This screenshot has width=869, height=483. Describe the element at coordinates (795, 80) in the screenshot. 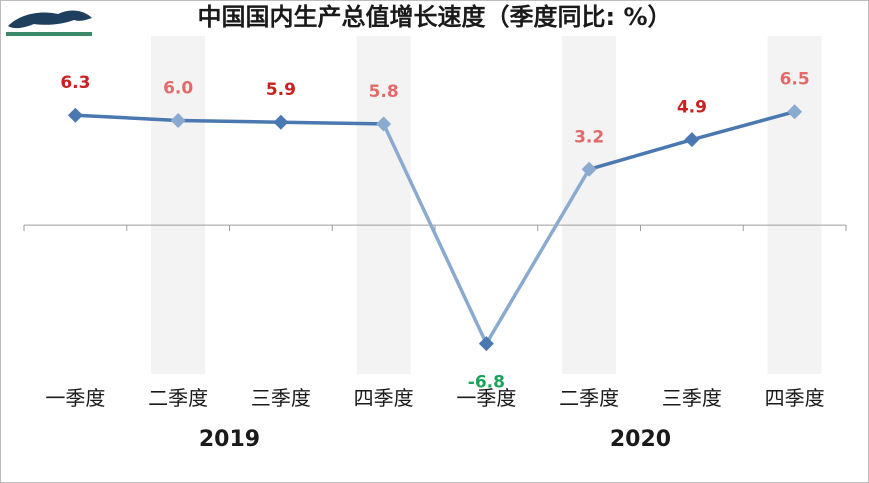

I see `data-label: 6.5` at that location.